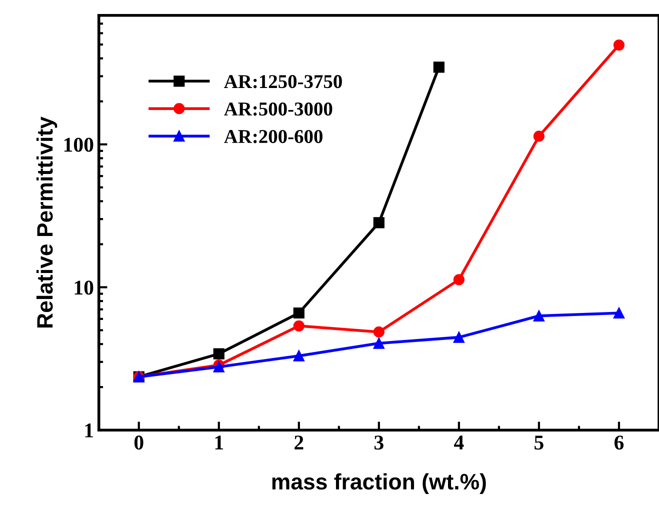 This screenshot has width=659, height=512. Describe the element at coordinates (89, 431) in the screenshot. I see `y-tick-label: 1` at that location.